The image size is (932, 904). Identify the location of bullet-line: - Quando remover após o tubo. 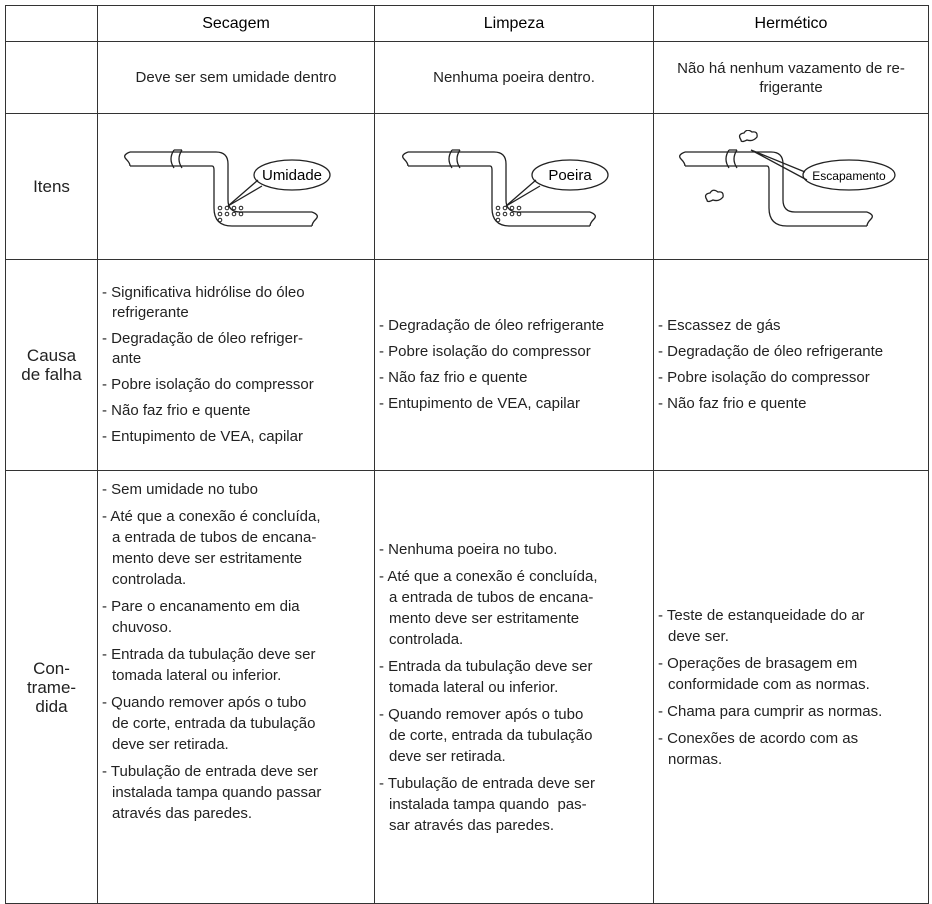
(481, 714).